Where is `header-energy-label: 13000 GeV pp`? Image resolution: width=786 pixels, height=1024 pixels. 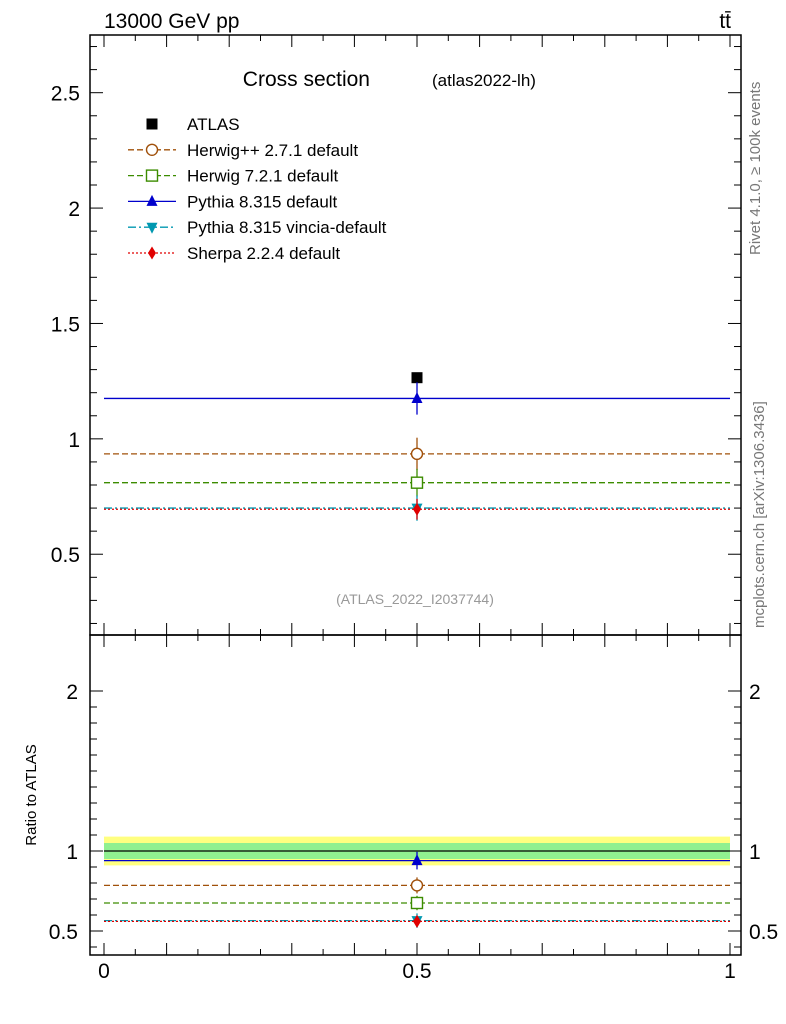
header-energy-label: 13000 GeV pp is located at coordinates (171, 21).